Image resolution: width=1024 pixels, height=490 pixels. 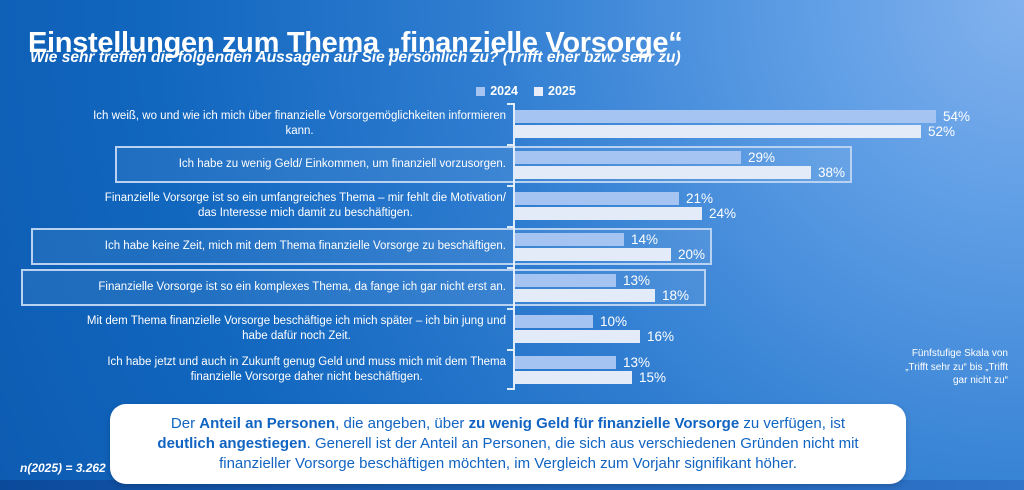 I want to click on bar-line-2024: 29%, so click(x=645, y=157).